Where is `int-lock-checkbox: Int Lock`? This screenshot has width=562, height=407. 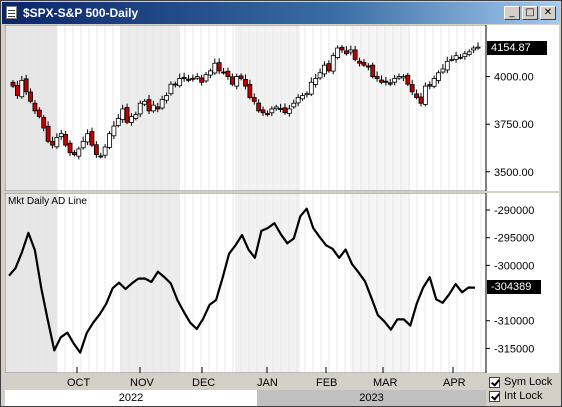
int-lock-checkbox: Int Lock is located at coordinates (516, 396).